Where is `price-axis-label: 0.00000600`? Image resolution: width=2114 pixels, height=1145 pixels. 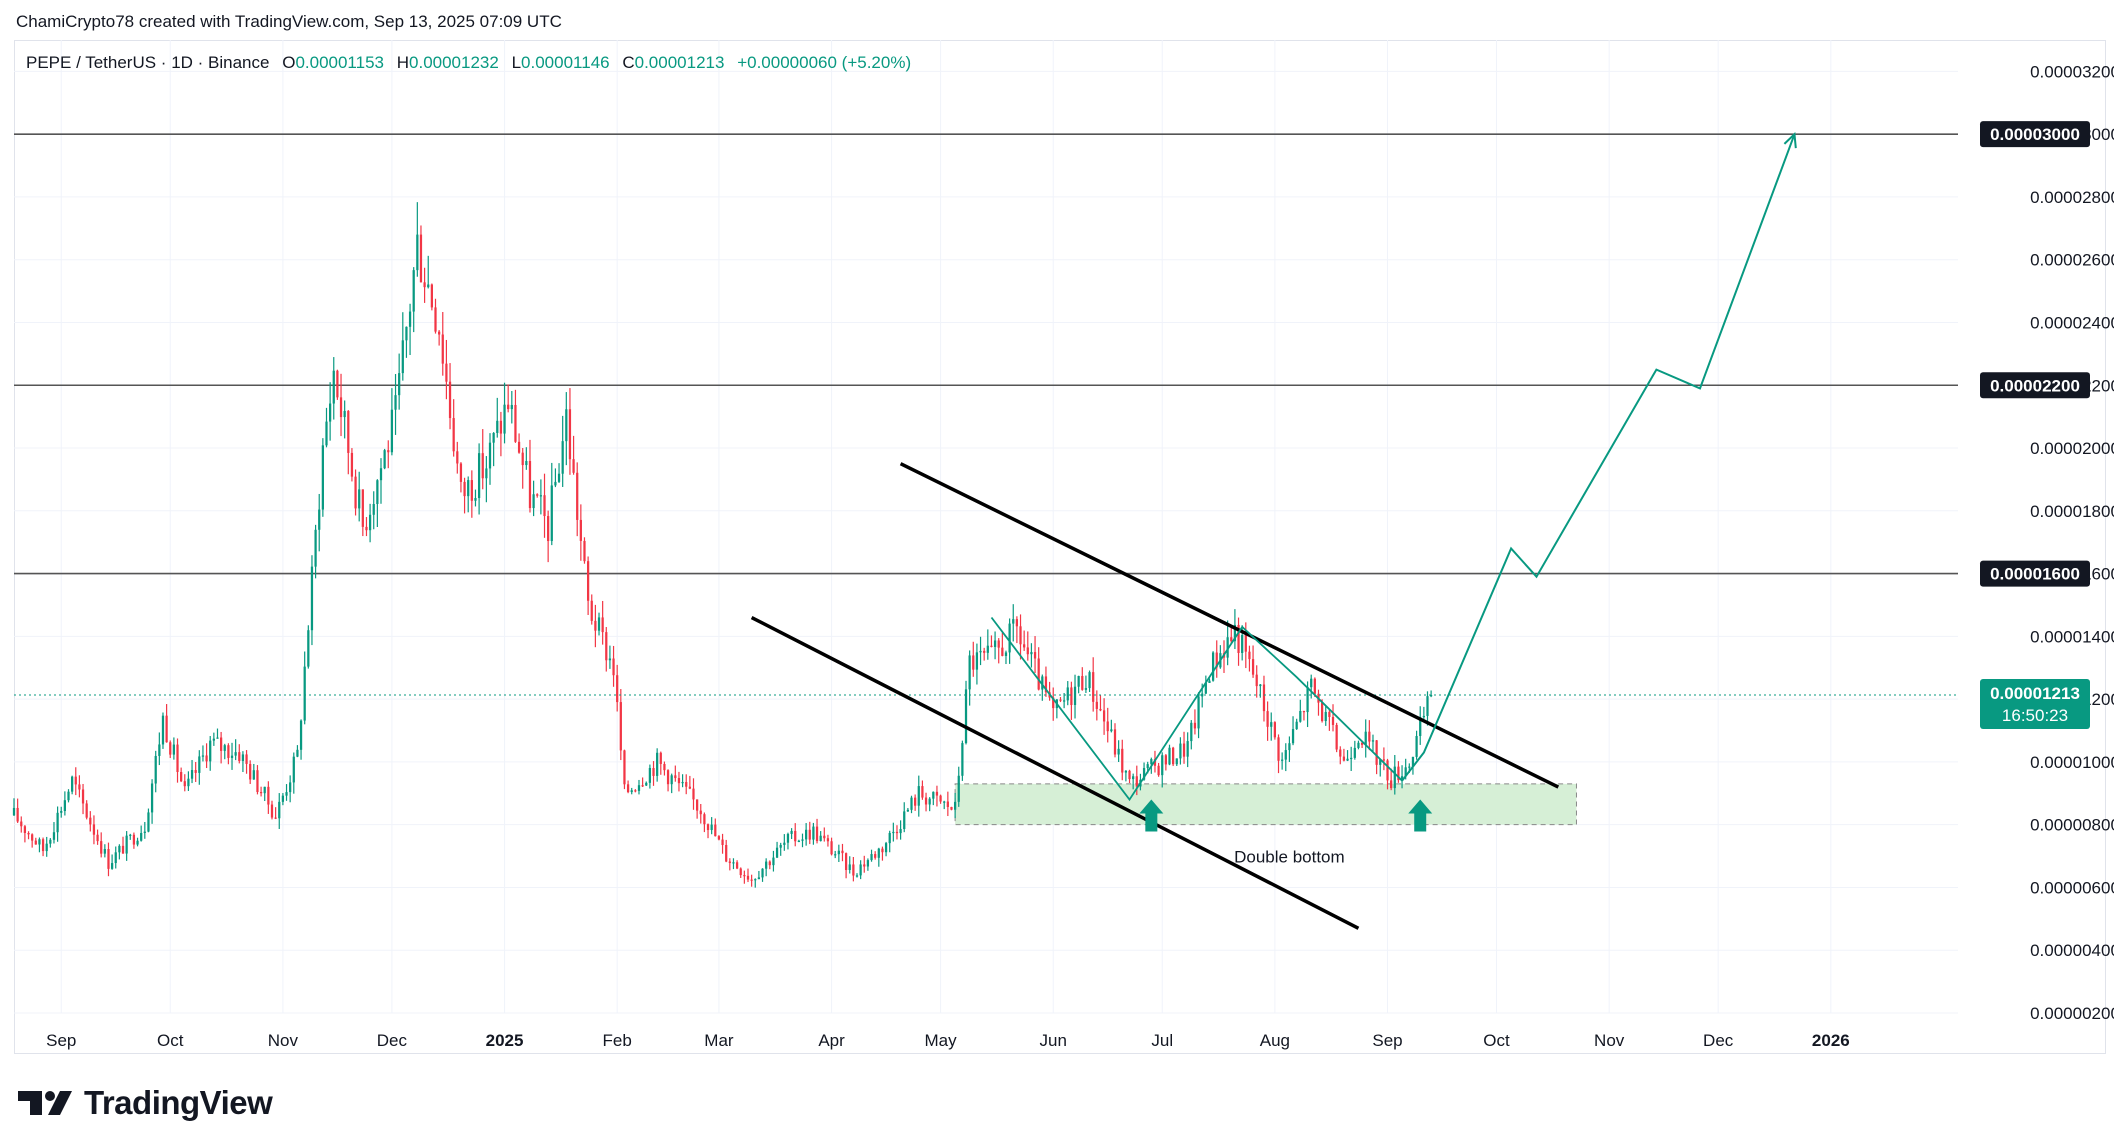 price-axis-label: 0.00000600 is located at coordinates (2072, 887).